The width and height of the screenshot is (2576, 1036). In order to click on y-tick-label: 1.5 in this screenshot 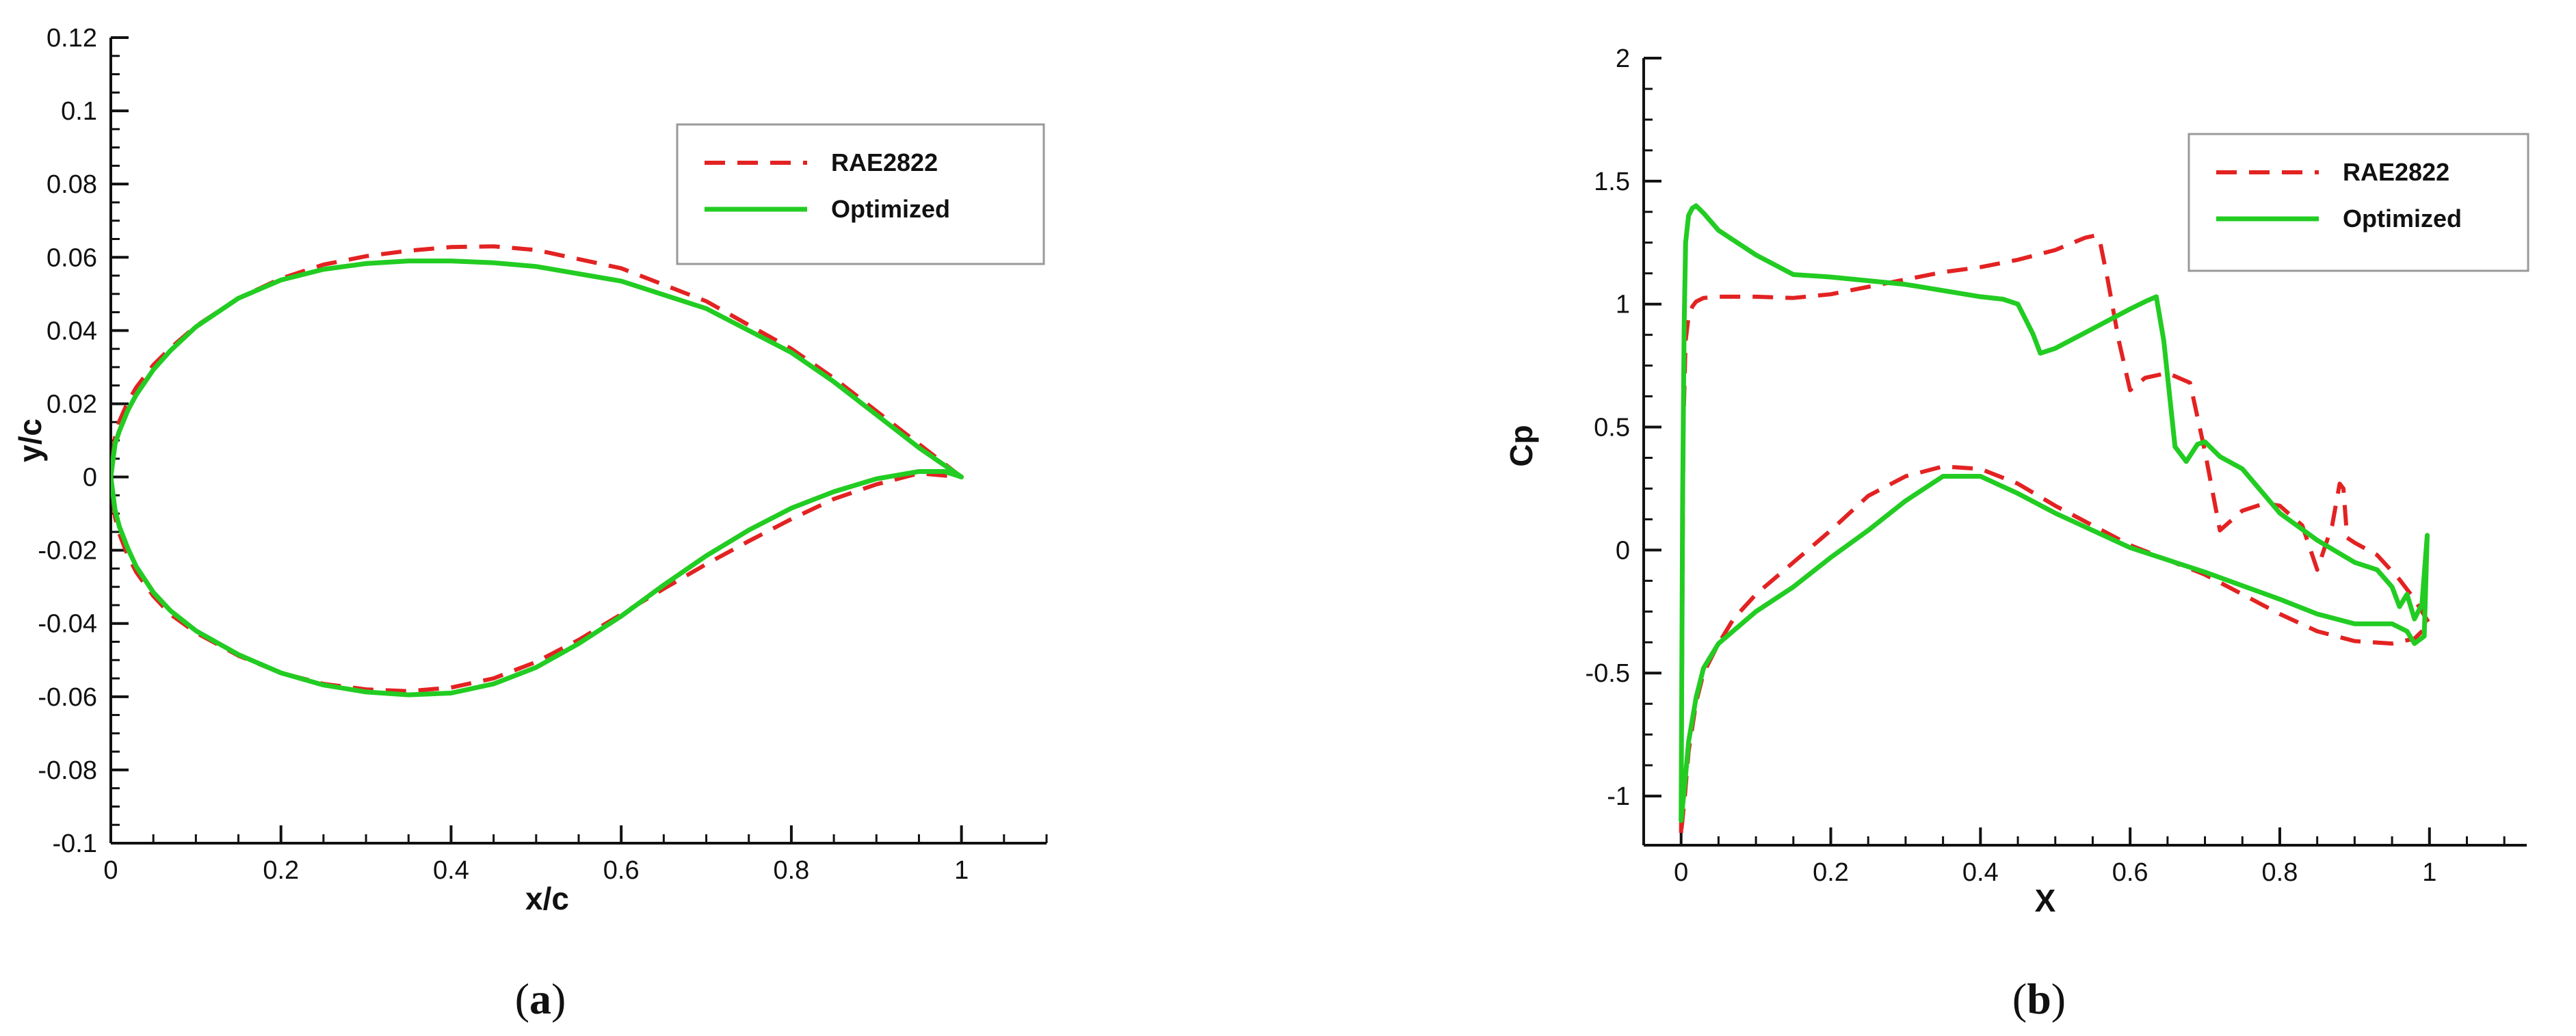, I will do `click(1612, 182)`.